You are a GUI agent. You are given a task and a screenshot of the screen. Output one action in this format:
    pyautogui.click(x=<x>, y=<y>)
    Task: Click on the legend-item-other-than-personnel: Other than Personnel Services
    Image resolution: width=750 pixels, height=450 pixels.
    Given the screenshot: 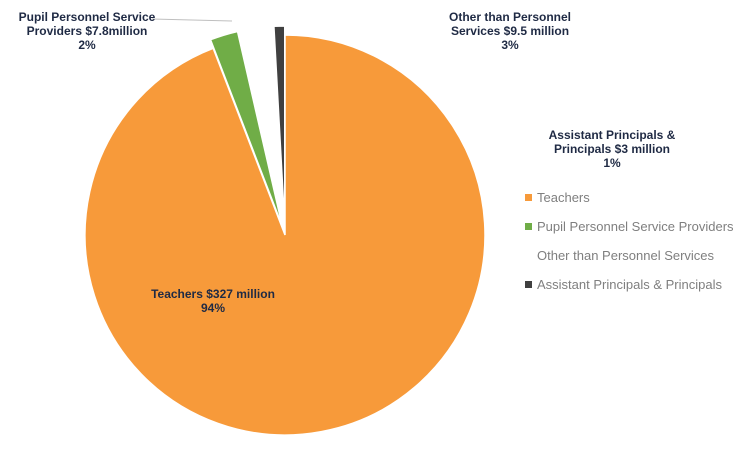 What is the action you would take?
    pyautogui.click(x=629, y=255)
    